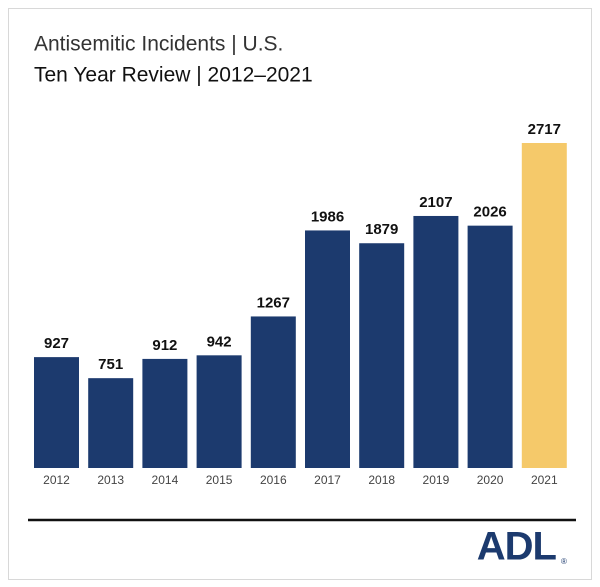  I want to click on x-tick-label: 2017, so click(327, 480).